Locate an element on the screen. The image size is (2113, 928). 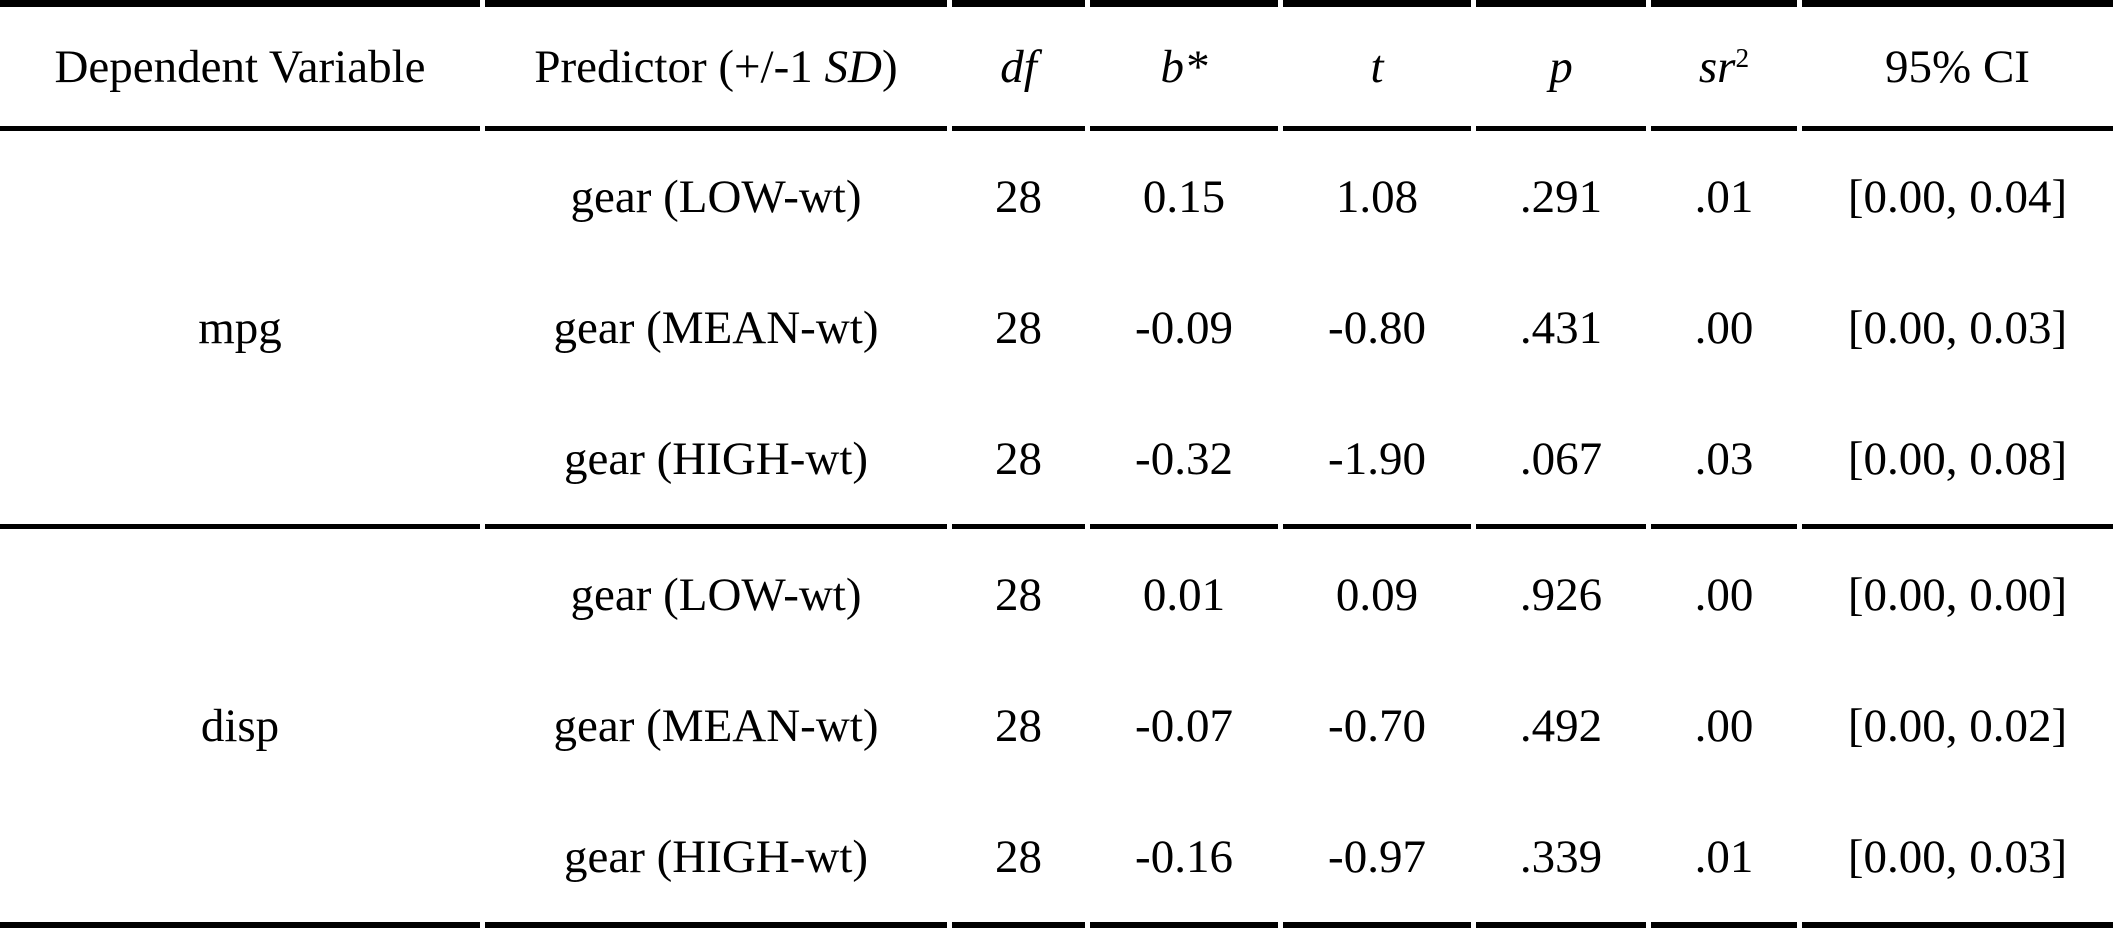
header-t-label: t is located at coordinates (1377, 66).